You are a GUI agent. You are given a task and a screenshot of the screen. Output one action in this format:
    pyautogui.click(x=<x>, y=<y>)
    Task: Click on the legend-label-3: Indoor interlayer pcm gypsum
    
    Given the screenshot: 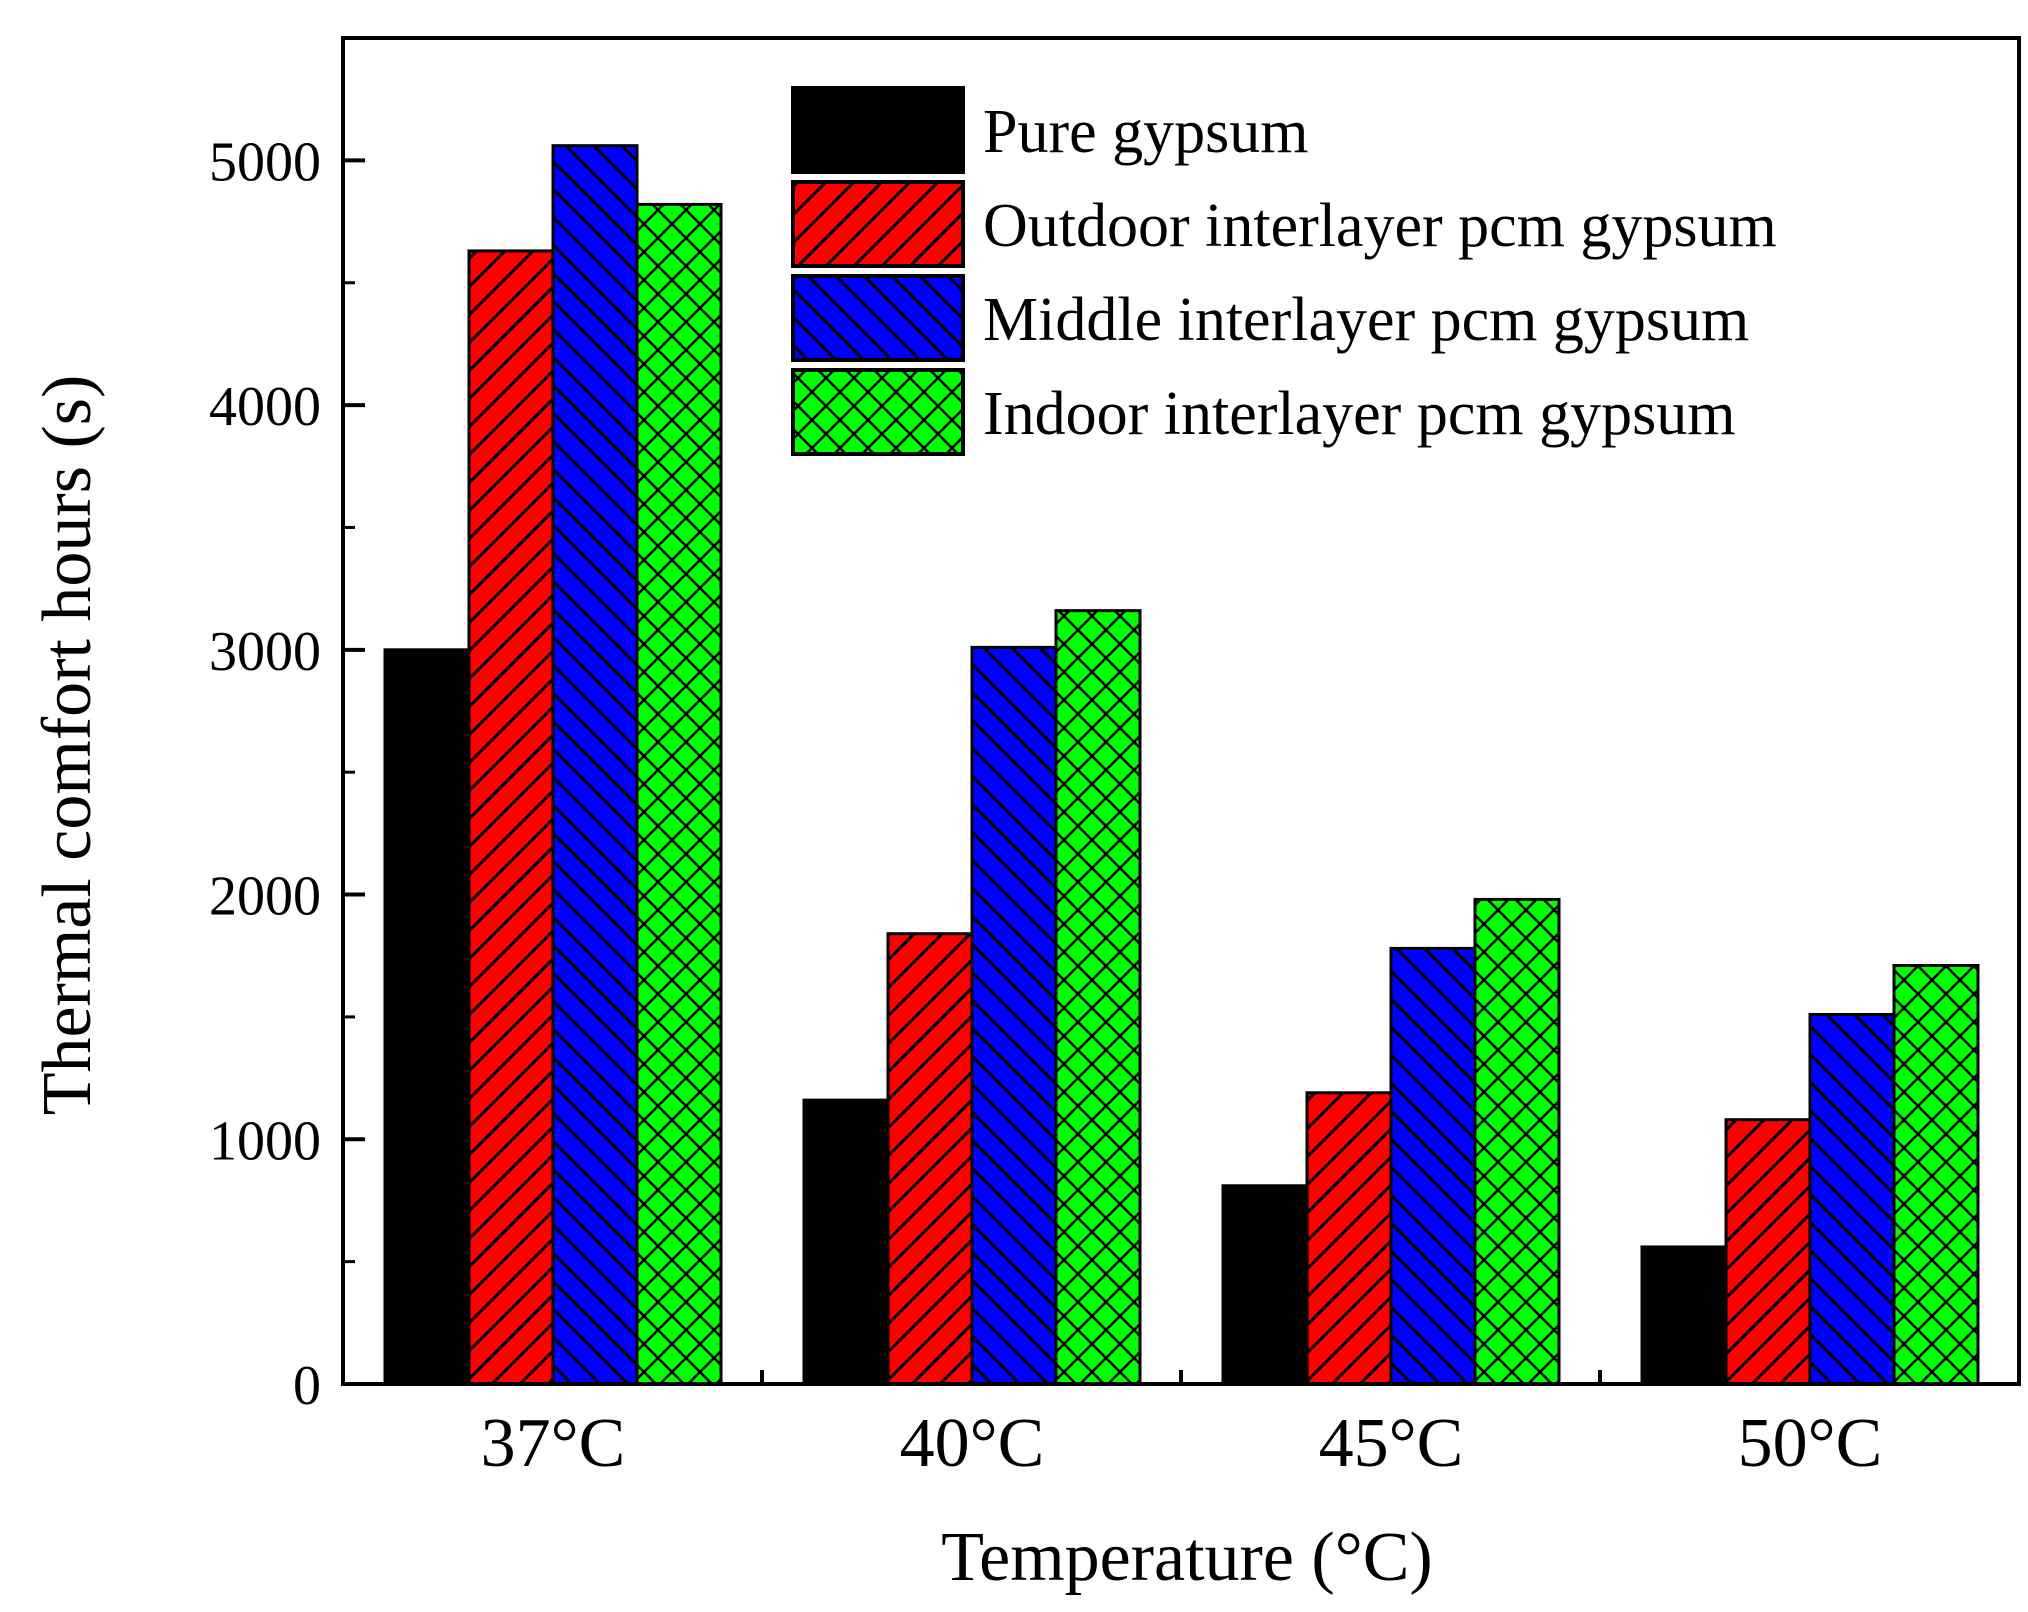 What is the action you would take?
    pyautogui.click(x=1359, y=414)
    